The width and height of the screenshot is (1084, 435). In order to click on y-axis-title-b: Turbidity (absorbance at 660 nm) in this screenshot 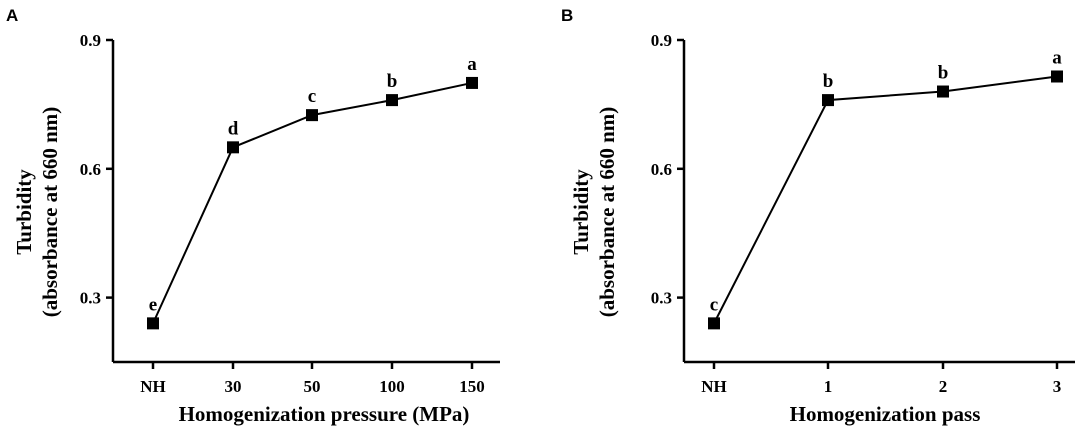, I will do `click(594, 212)`.